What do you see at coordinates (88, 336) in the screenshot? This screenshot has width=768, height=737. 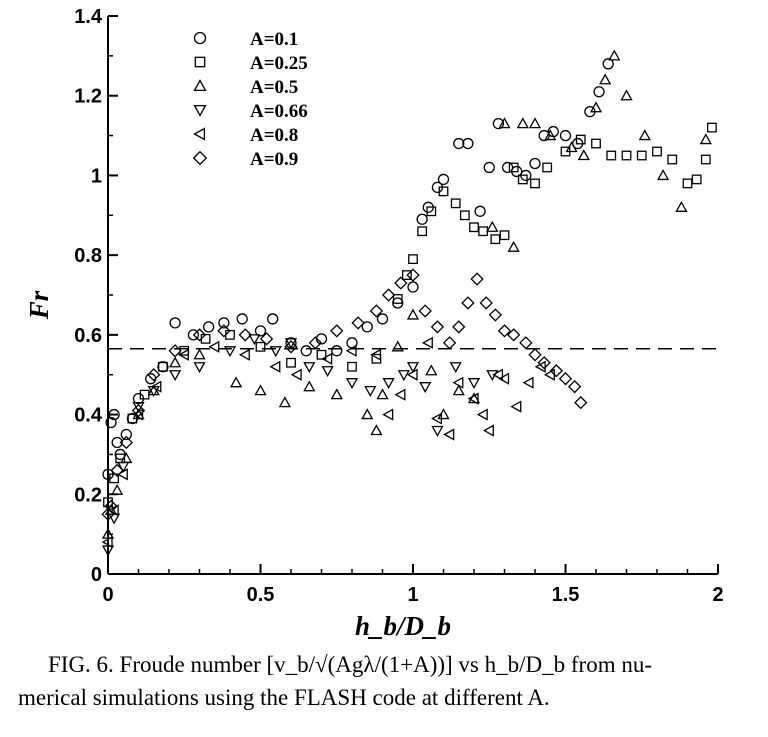 I see `y-tick-label: 0.6` at bounding box center [88, 336].